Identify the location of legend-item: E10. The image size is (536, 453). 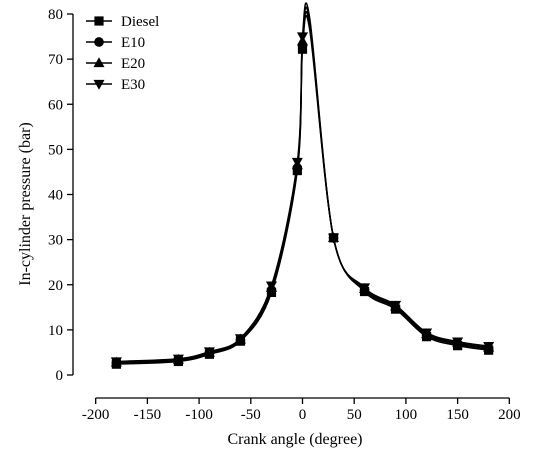
(115, 43).